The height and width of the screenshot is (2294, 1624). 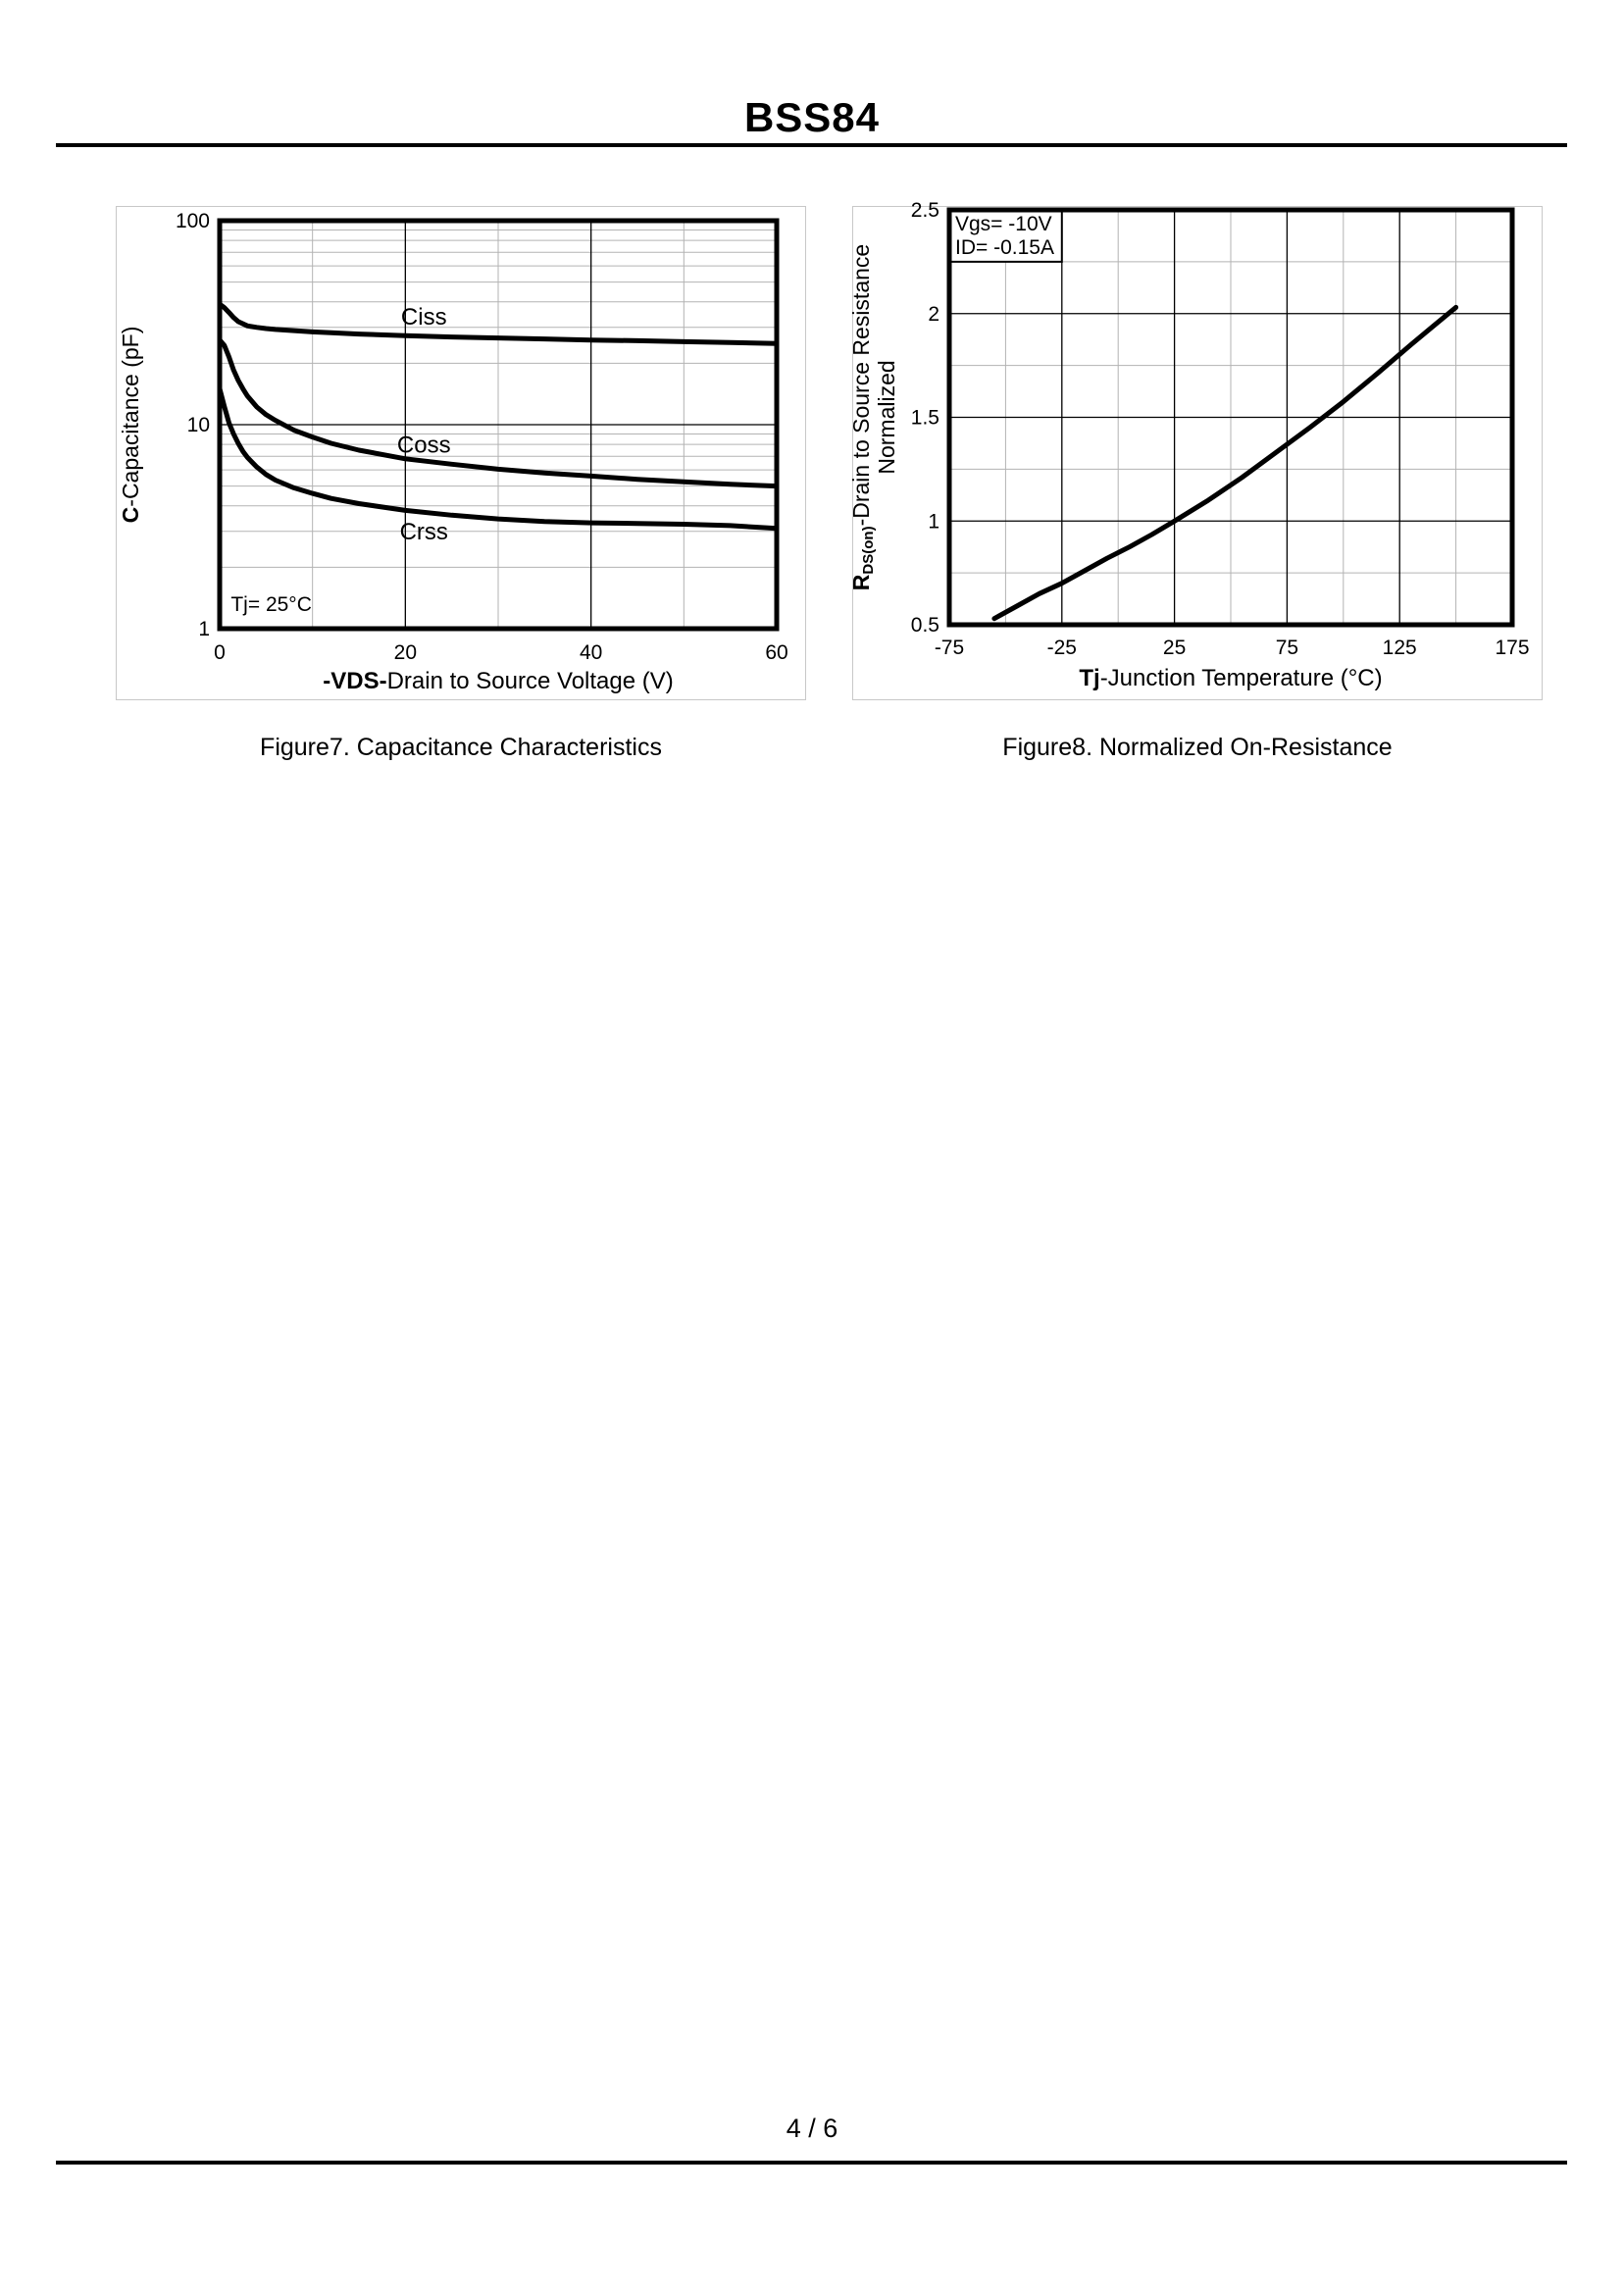 What do you see at coordinates (1230, 678) in the screenshot?
I see `x-axis-title: Tj-Junction Temperature (°C)` at bounding box center [1230, 678].